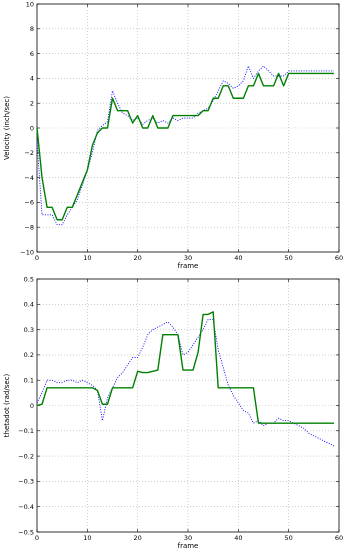 This screenshot has height=552, width=348. I want to click on velocity-y-tick-label: −4, so click(29, 178).